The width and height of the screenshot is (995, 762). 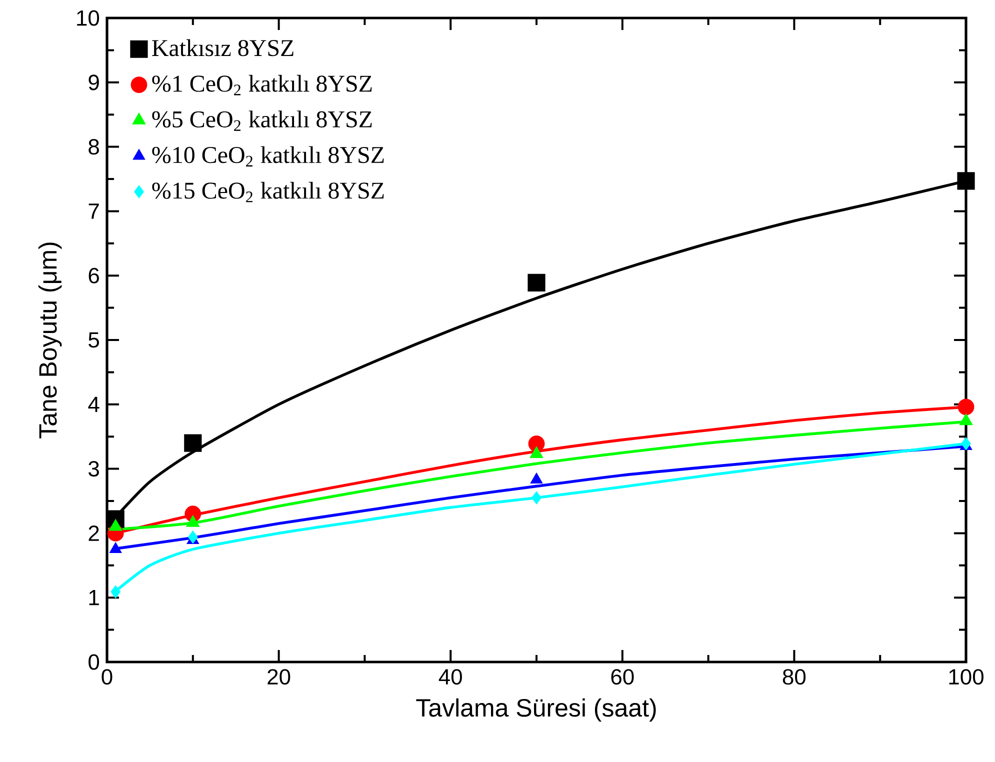 What do you see at coordinates (93, 340) in the screenshot?
I see `y-tick-label: 5` at bounding box center [93, 340].